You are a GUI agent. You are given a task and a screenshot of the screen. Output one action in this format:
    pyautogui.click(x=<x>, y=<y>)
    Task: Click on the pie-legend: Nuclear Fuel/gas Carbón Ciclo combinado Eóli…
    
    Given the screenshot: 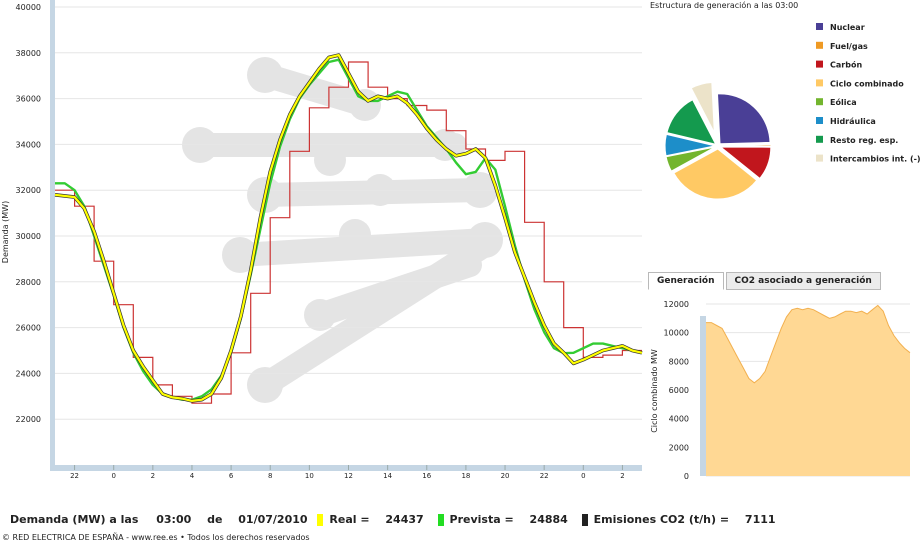 What is the action you would take?
    pyautogui.click(x=868, y=93)
    